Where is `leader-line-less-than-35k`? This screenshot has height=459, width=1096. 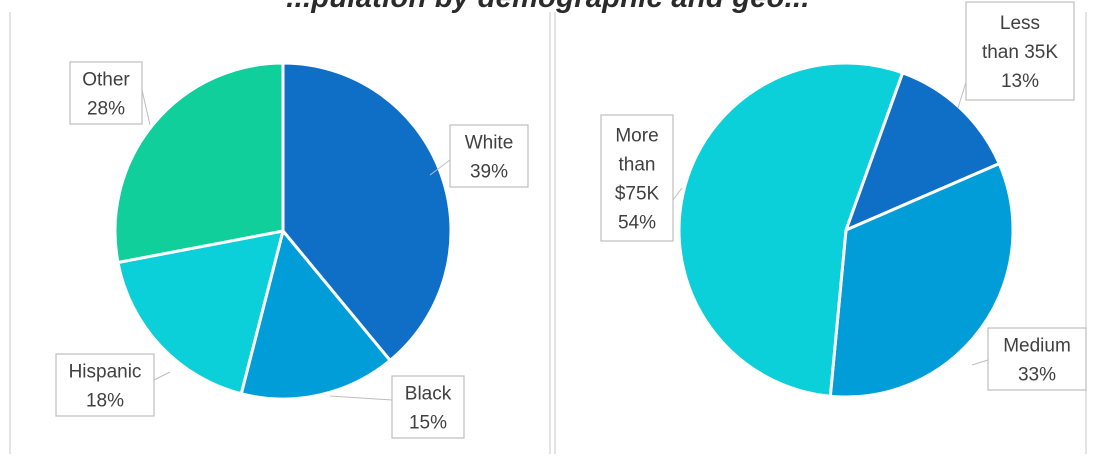
leader-line-less-than-35k is located at coordinates (962, 95).